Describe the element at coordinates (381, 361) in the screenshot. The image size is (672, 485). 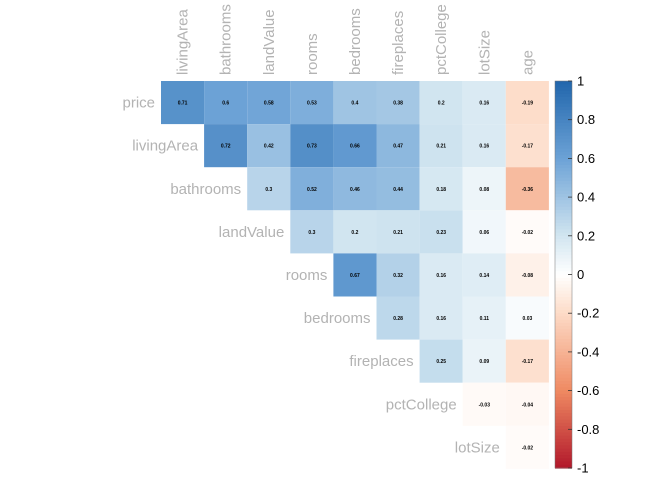
I see `row-label: fireplaces` at that location.